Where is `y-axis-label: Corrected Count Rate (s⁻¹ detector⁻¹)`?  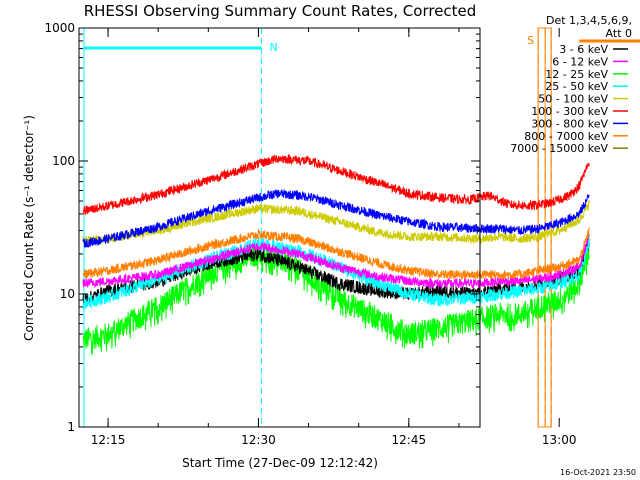
y-axis-label: Corrected Count Rate (s⁻¹ detector⁻¹) is located at coordinates (29, 228).